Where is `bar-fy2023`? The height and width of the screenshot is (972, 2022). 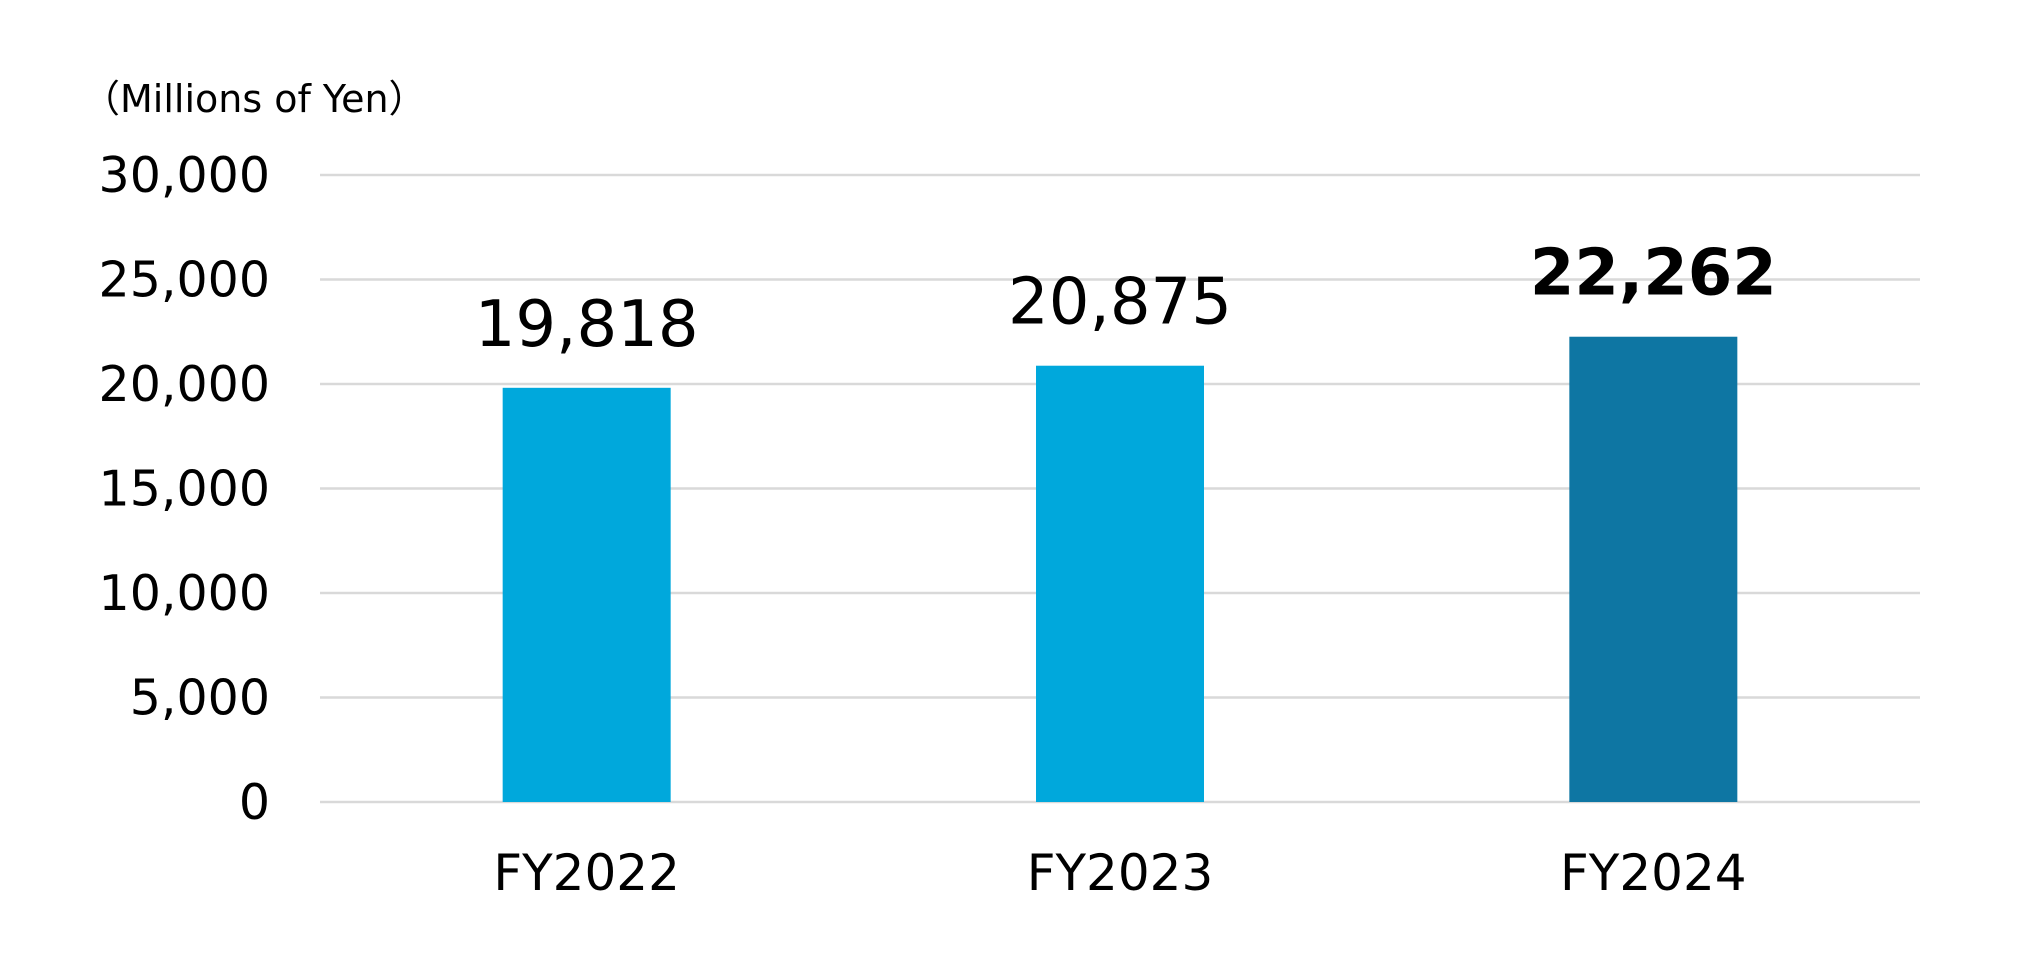
bar-fy2023 is located at coordinates (1120, 583).